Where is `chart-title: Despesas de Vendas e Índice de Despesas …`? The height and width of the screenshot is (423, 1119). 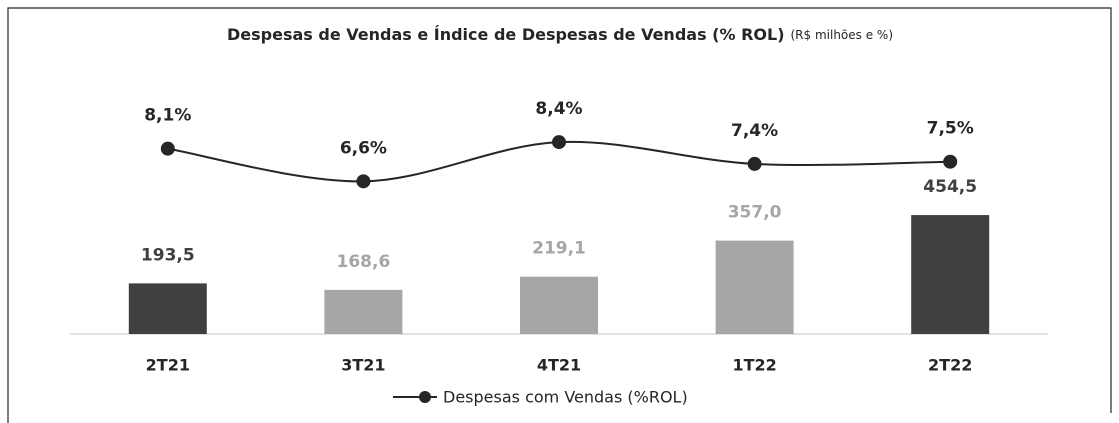 chart-title: Despesas de Vendas e Índice de Despesas … is located at coordinates (506, 34).